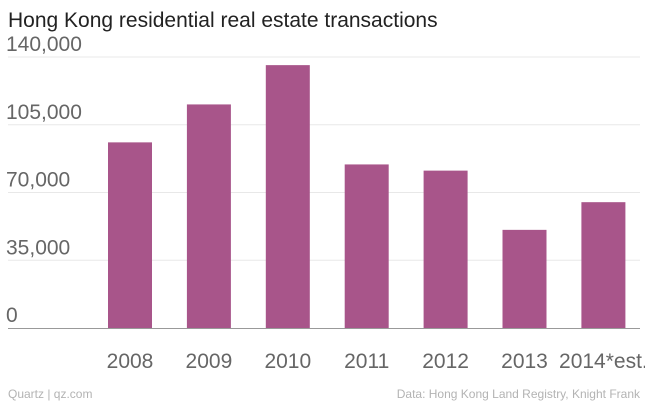 This screenshot has height=403, width=645. I want to click on y-axis-labels: 0 35,000 70,000 105,000 140,000, so click(44, 180).